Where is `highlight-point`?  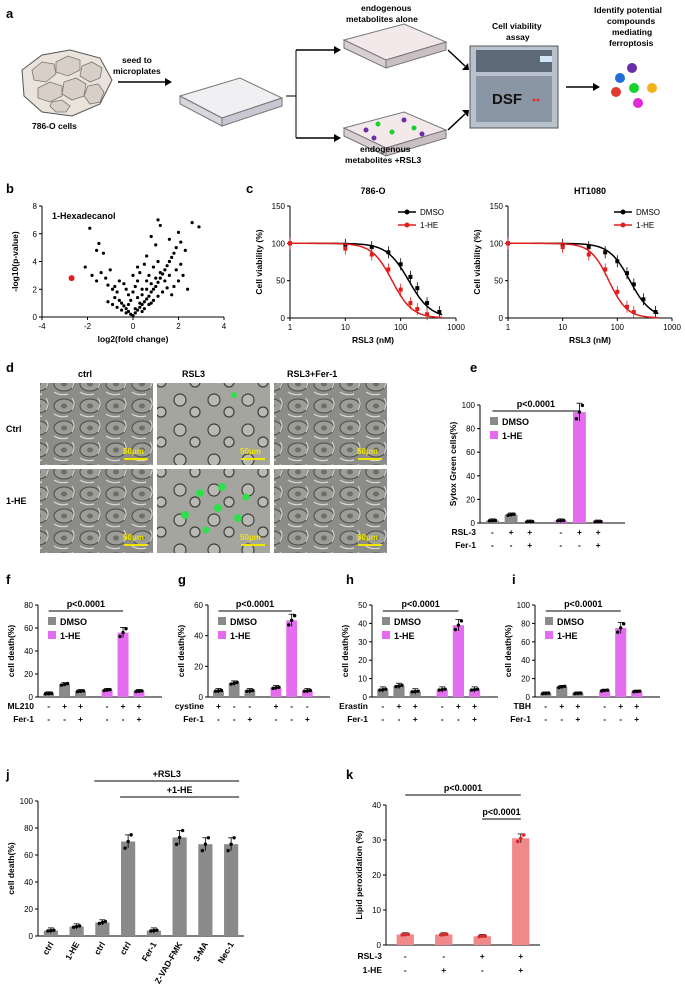
highlight-point is located at coordinates (71, 278).